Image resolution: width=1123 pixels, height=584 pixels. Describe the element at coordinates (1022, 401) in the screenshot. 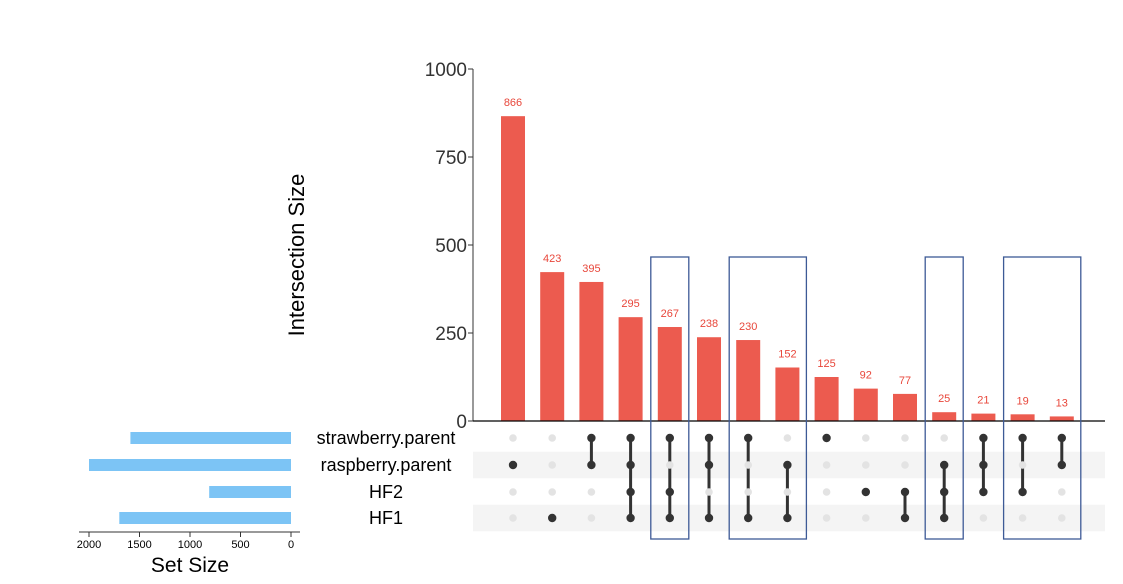

I see `bar-value-label: 19` at that location.